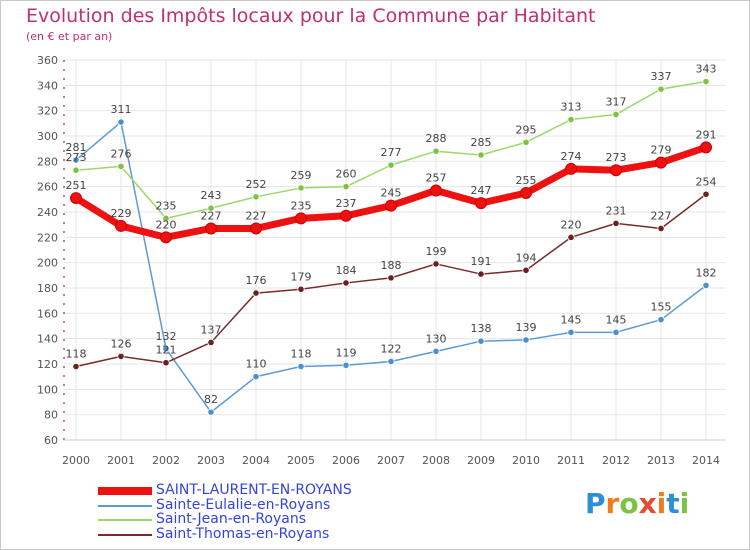 This screenshot has width=750, height=550. Describe the element at coordinates (661, 320) in the screenshot. I see `data-point-s1-2013` at that location.